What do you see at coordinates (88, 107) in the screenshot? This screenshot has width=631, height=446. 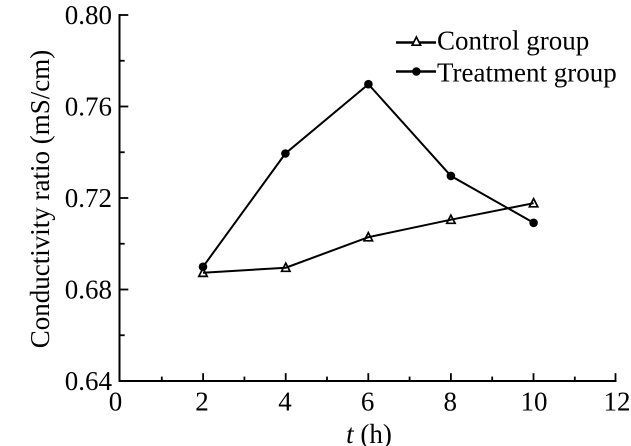 I see `svg-text: 0.76` at bounding box center [88, 107].